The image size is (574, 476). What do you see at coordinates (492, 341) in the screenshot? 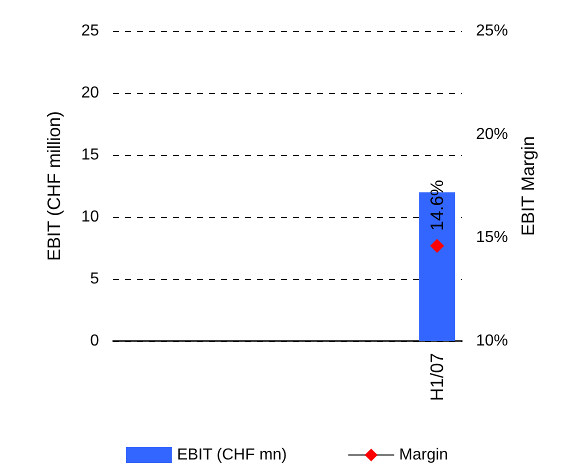
I see `y2-tick-label: 10%` at bounding box center [492, 341].